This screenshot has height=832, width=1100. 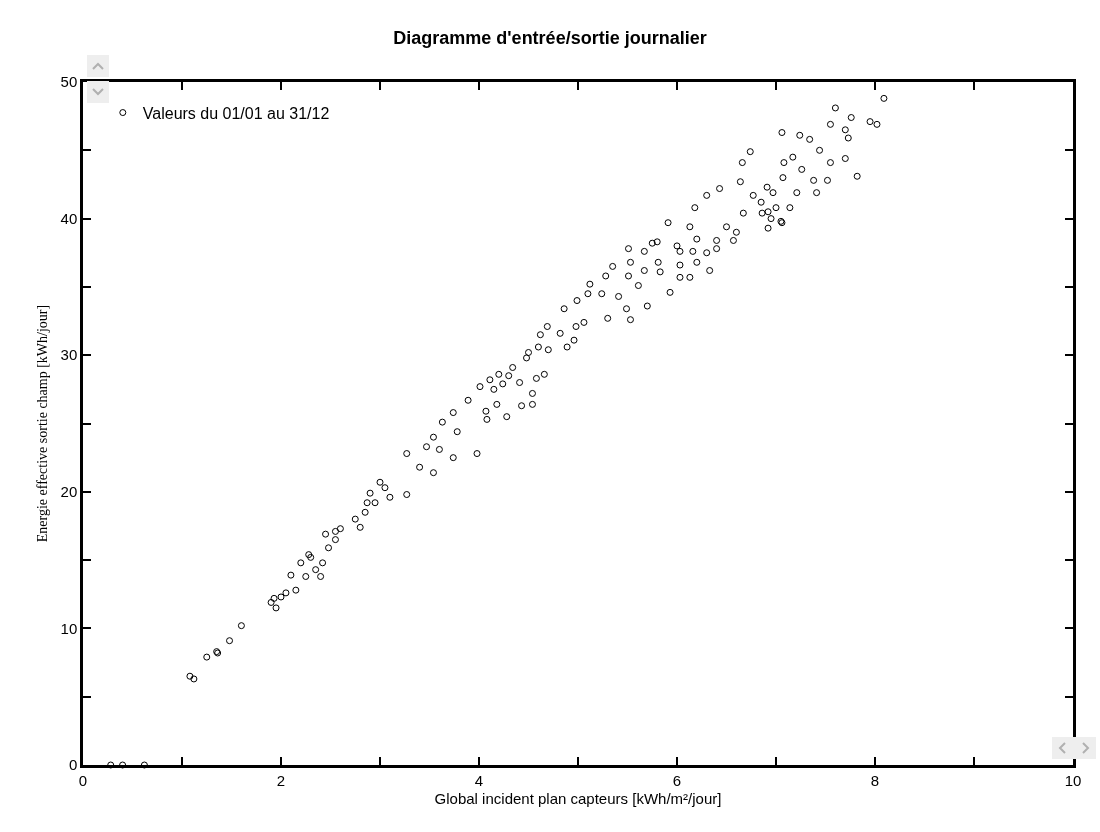 I want to click on y-tick-label: 50, so click(x=69, y=82).